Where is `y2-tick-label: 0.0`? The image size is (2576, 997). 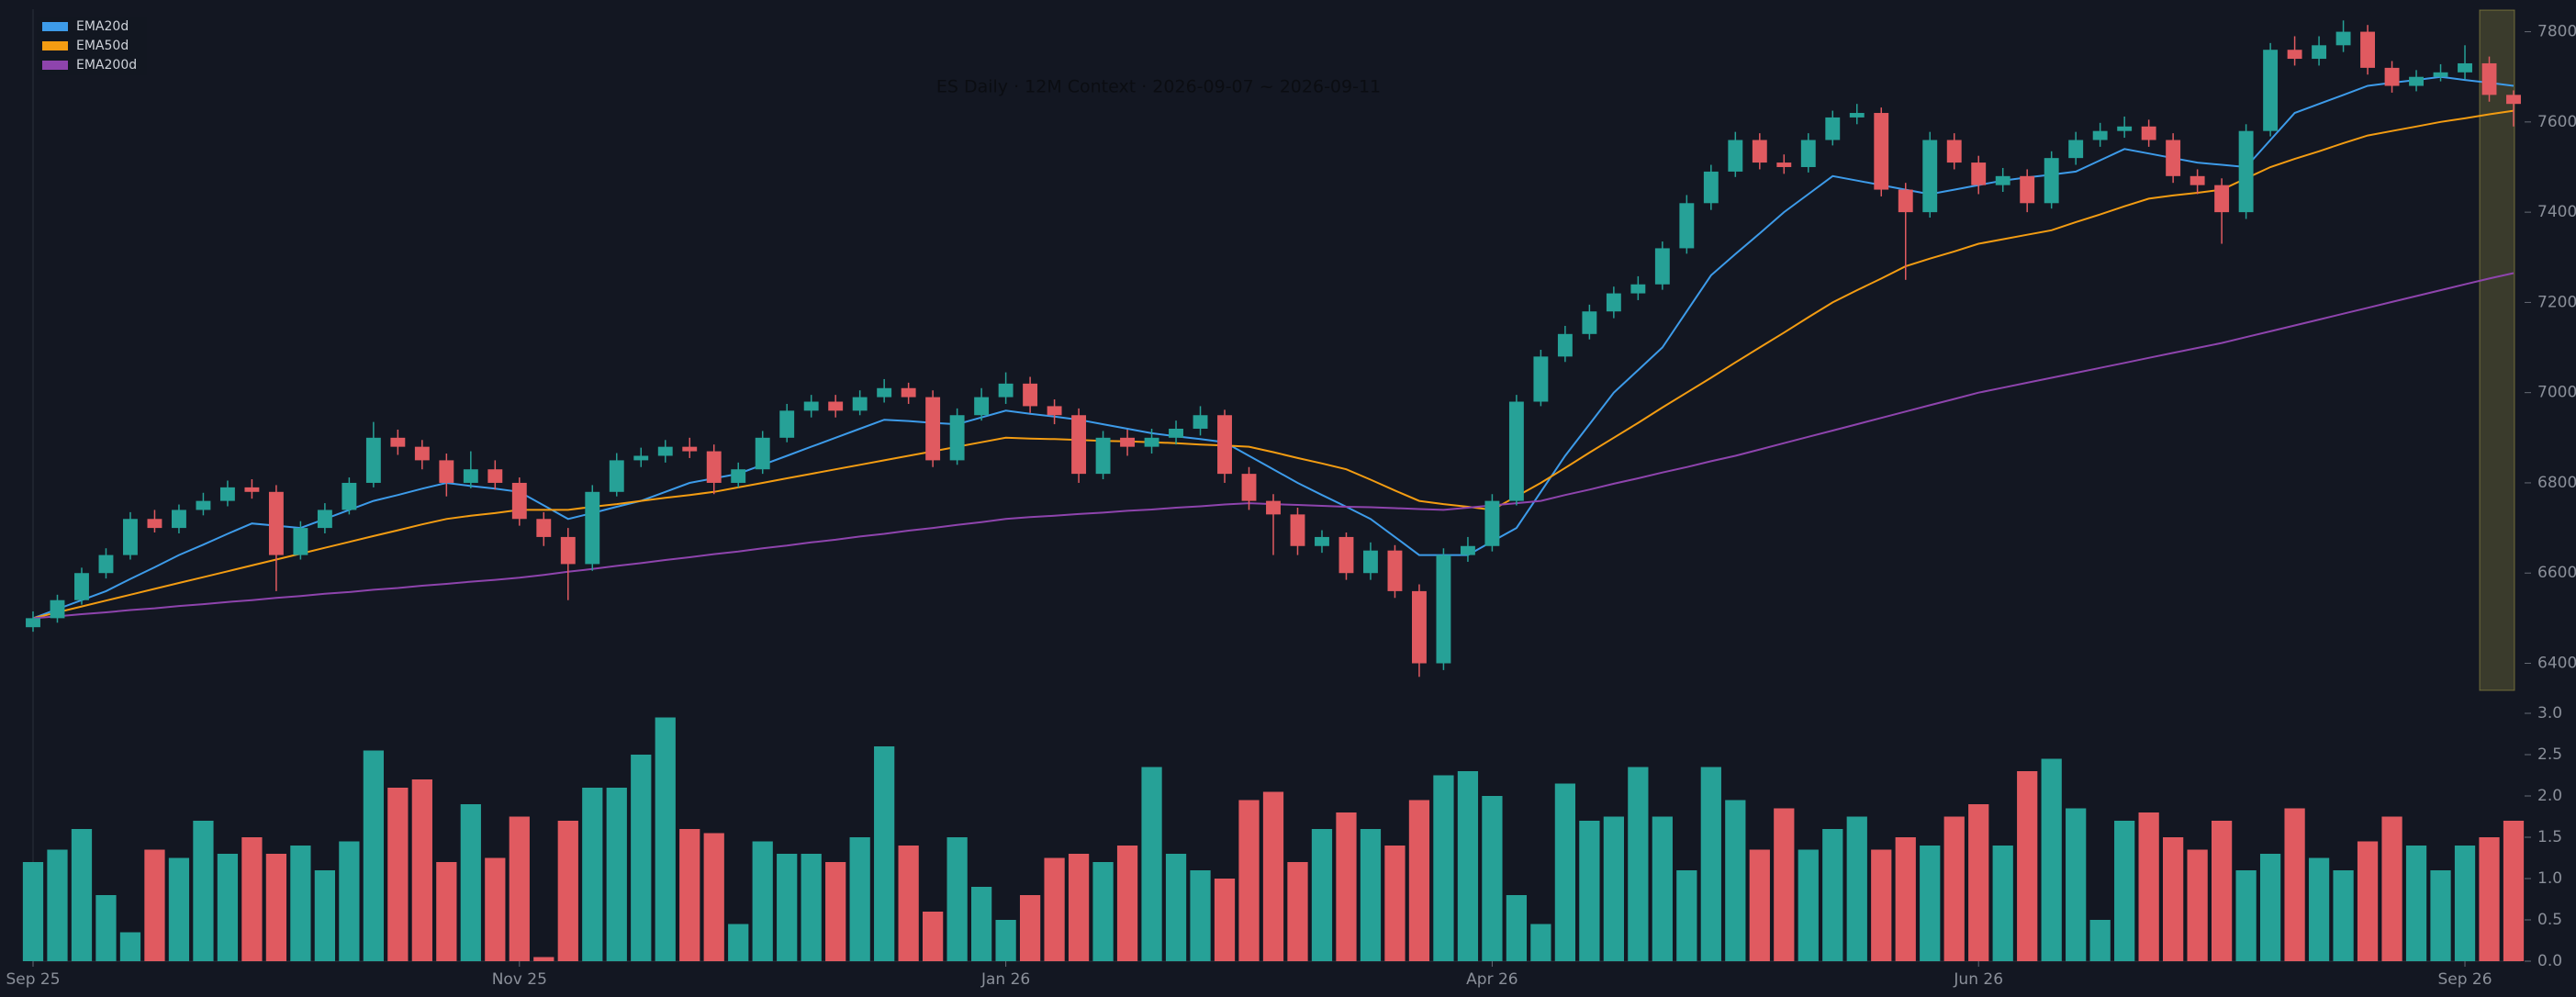 y2-tick-label: 0.0 is located at coordinates (2549, 961).